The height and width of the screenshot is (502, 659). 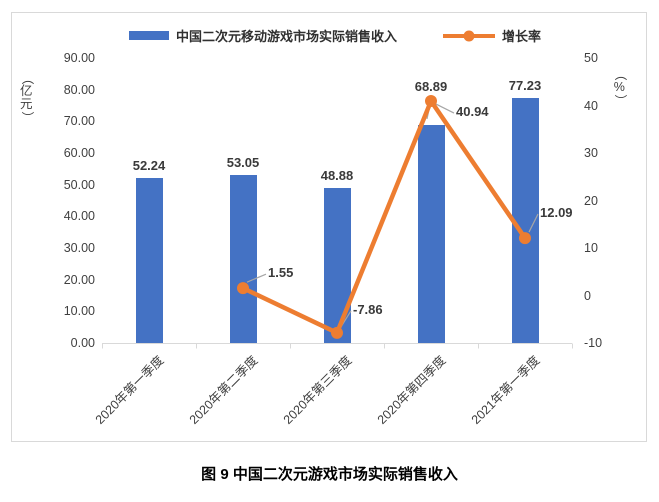 I want to click on bar-data-label: 68.89, so click(x=431, y=87).